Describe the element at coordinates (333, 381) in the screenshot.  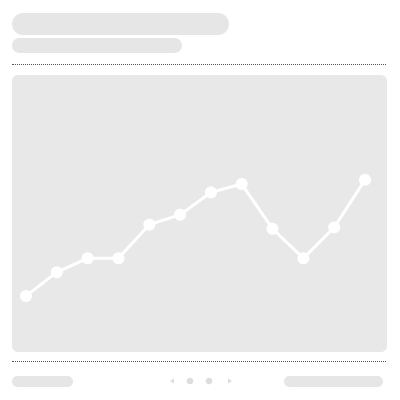
I see `footer-right-placeholder` at that location.